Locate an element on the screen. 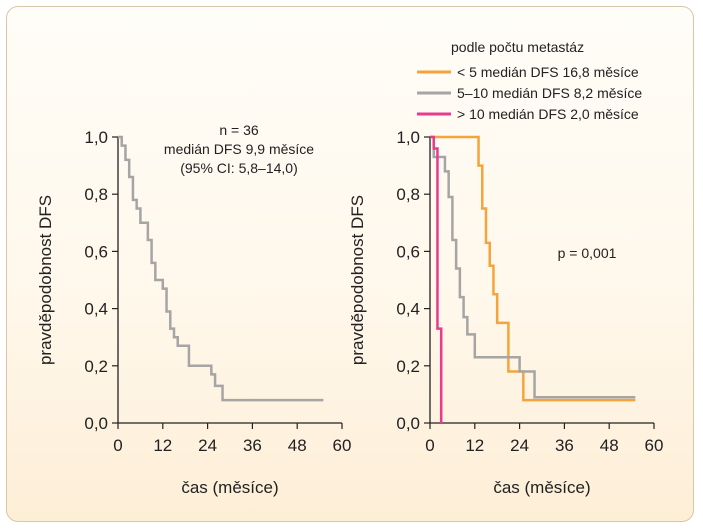  annotation-text: n = 36 is located at coordinates (239, 130).